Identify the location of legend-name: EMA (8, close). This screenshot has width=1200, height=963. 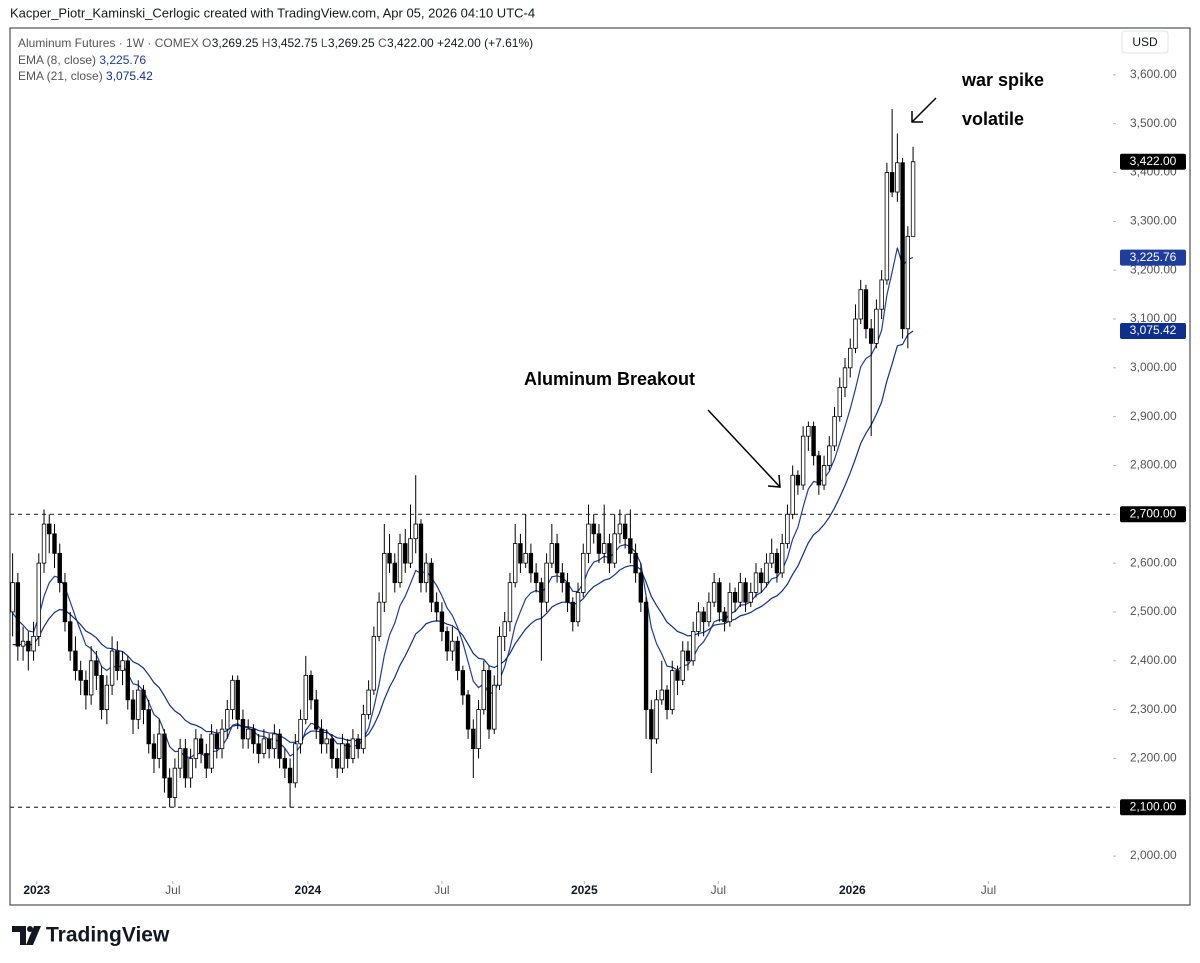
(57, 59).